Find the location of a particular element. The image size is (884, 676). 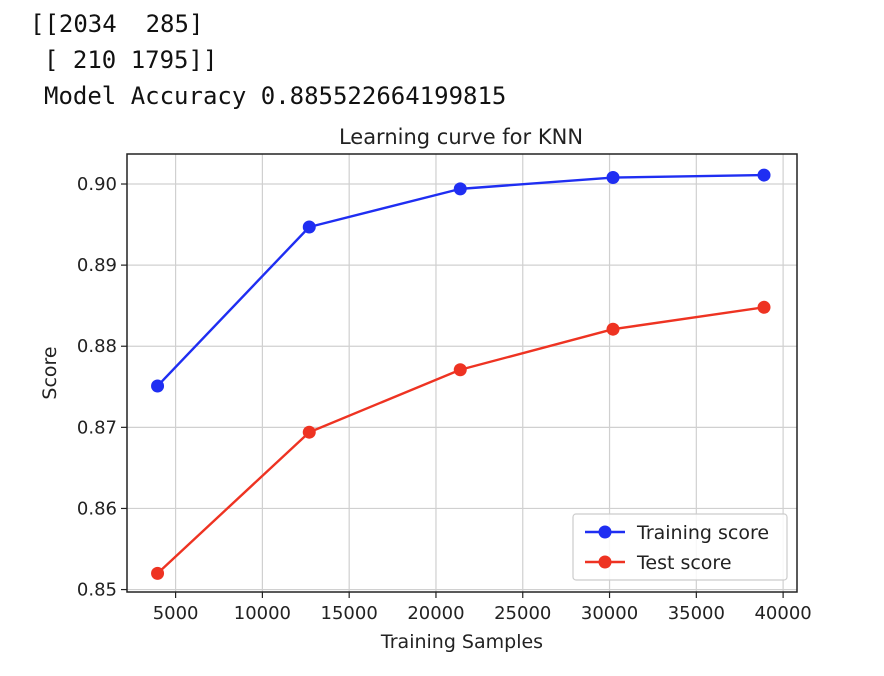

y-tick-label: 0.87 is located at coordinates (97, 427).